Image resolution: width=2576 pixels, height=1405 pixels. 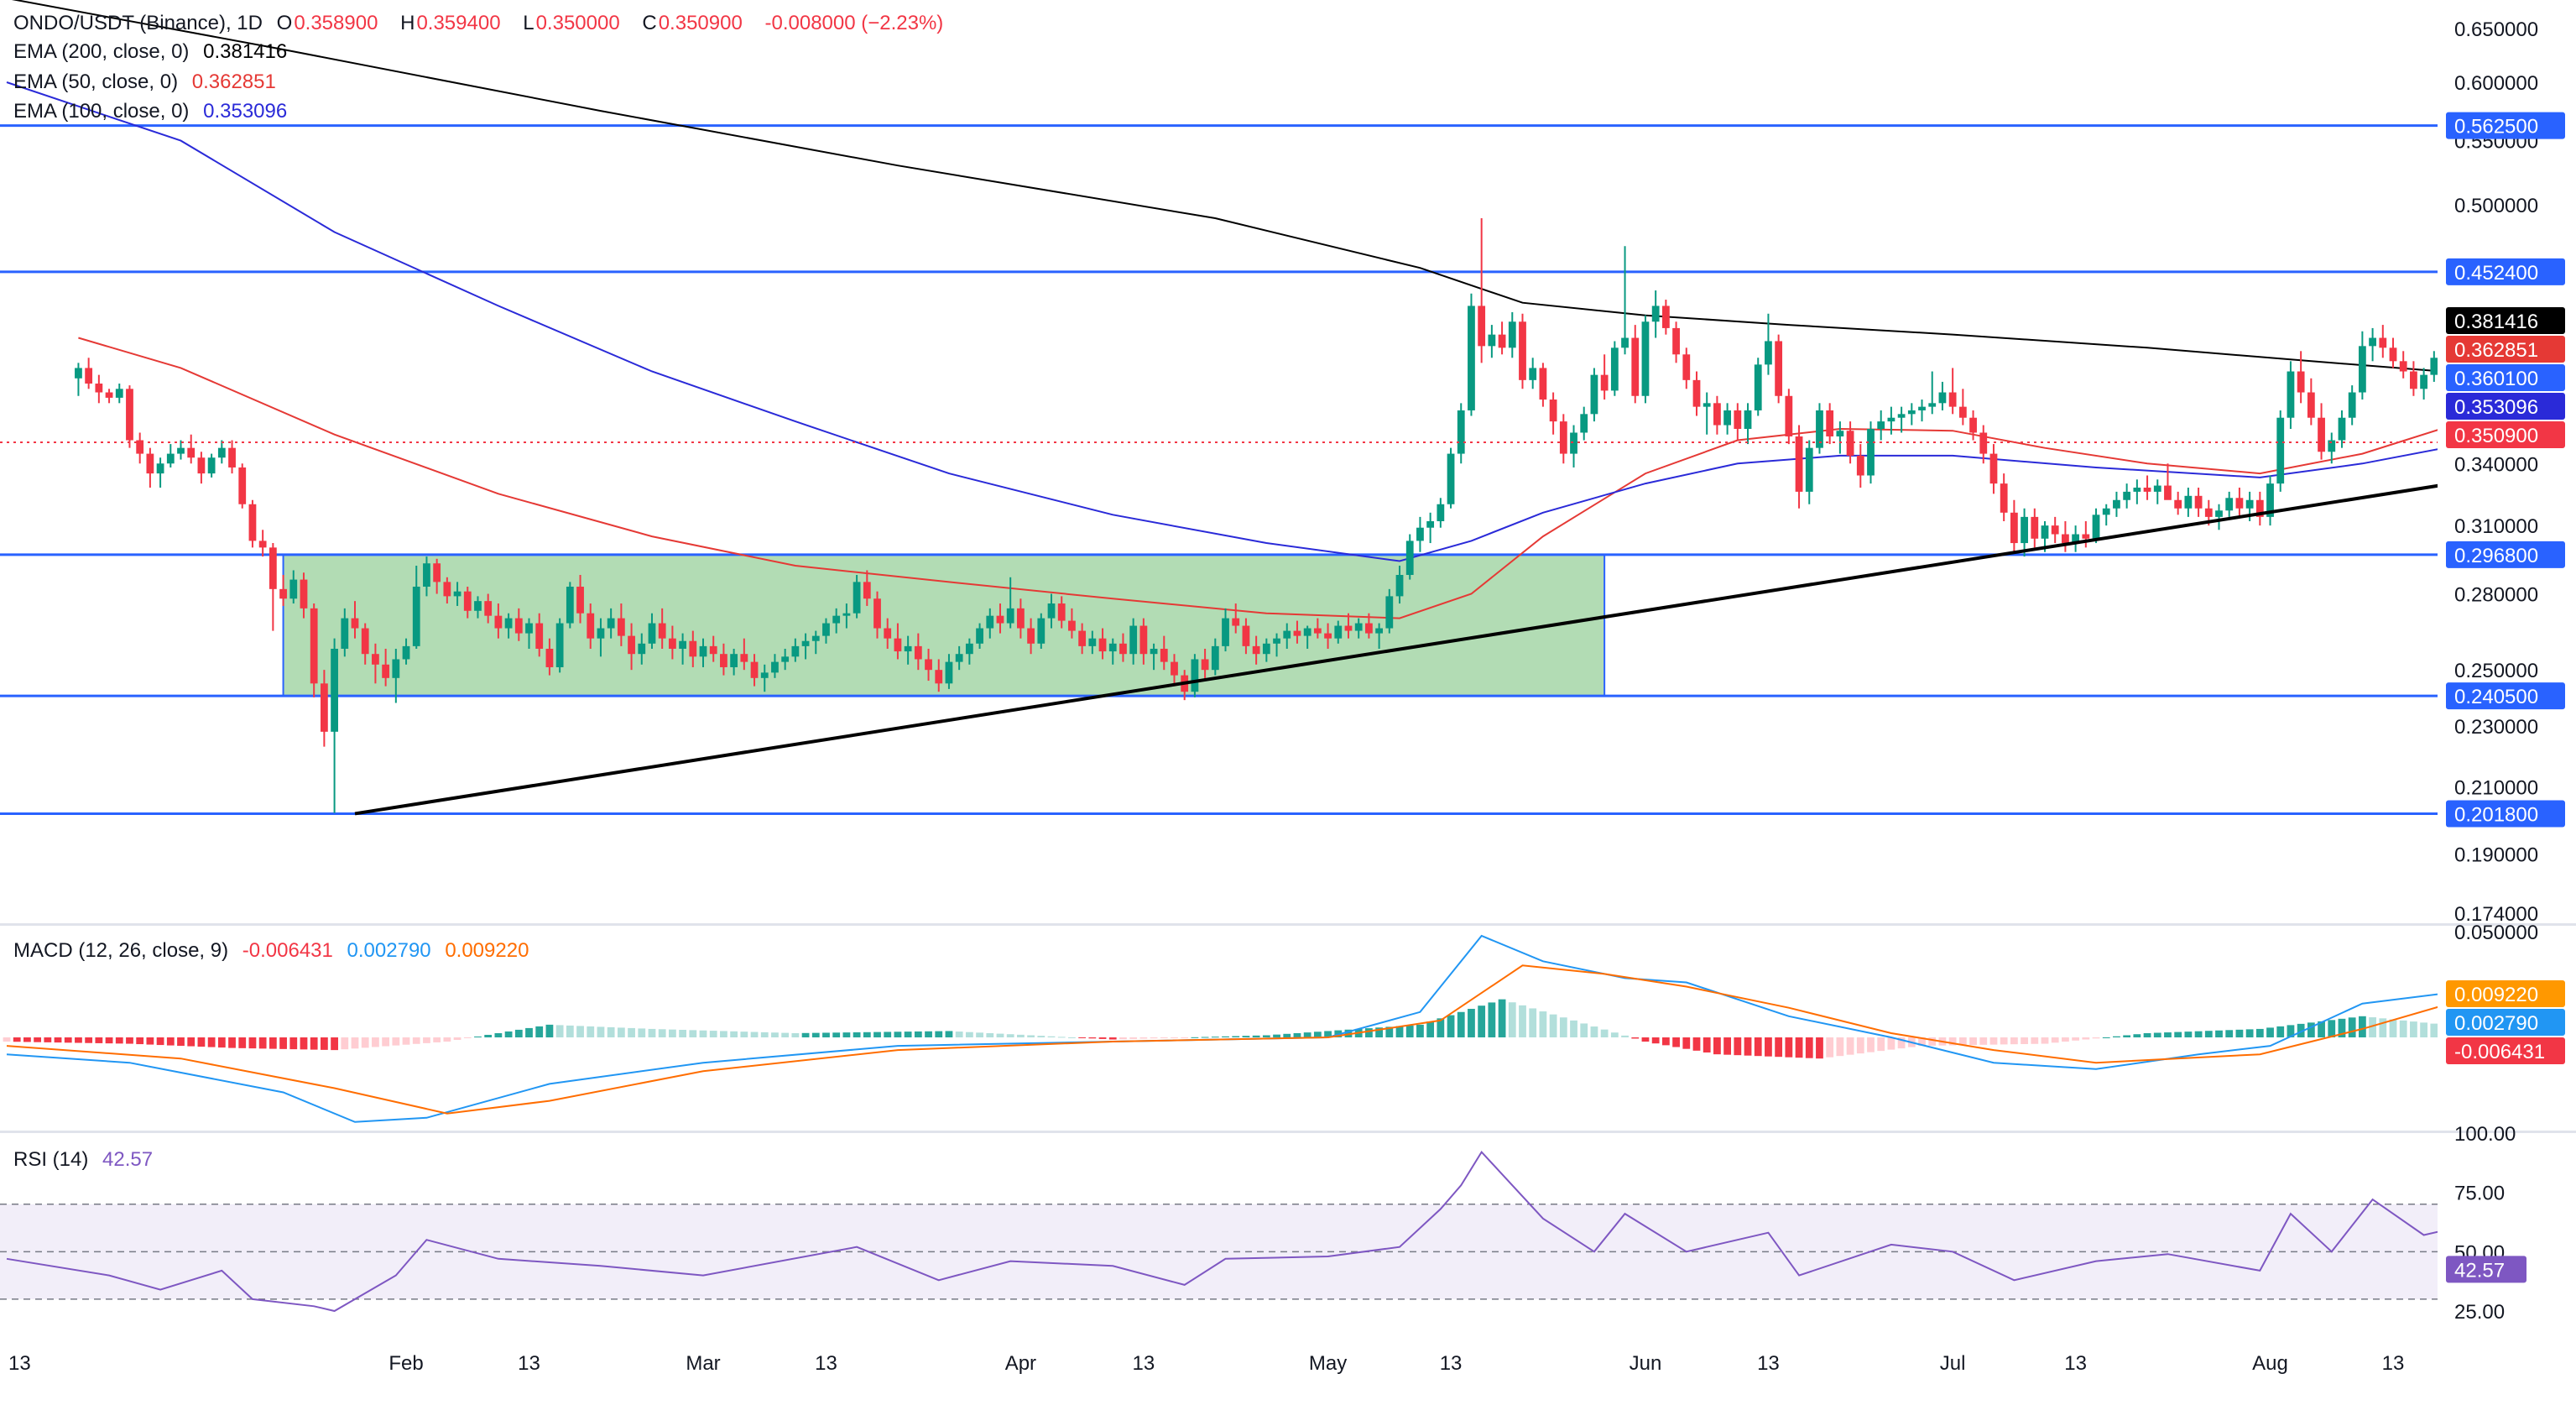 What do you see at coordinates (2505, 1050) in the screenshot?
I see `macd-price-tag` at bounding box center [2505, 1050].